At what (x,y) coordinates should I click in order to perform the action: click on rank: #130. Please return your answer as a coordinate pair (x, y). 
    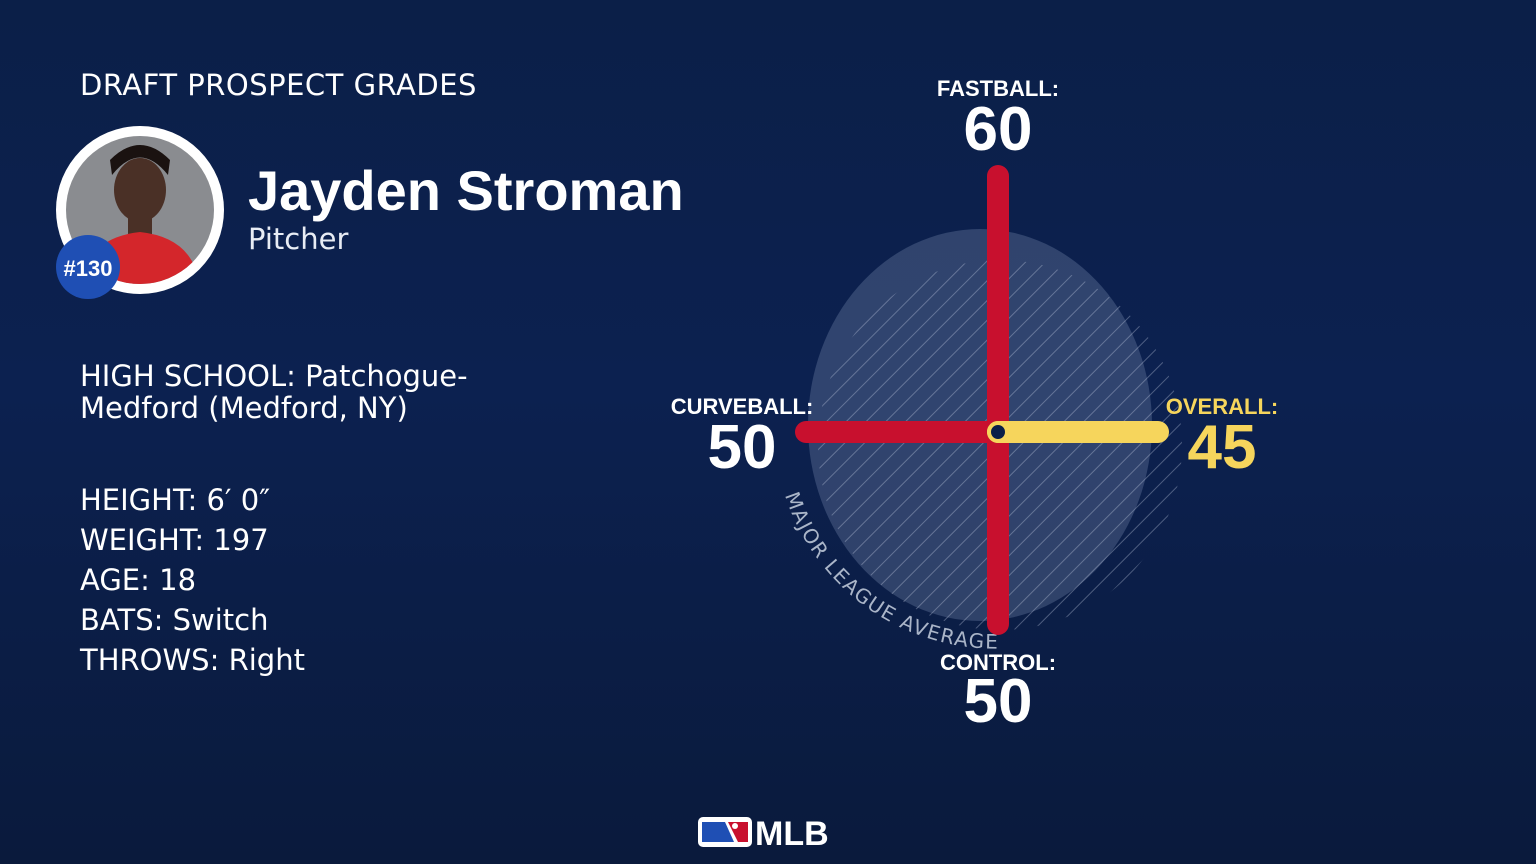
    Looking at the image, I should click on (88, 268).